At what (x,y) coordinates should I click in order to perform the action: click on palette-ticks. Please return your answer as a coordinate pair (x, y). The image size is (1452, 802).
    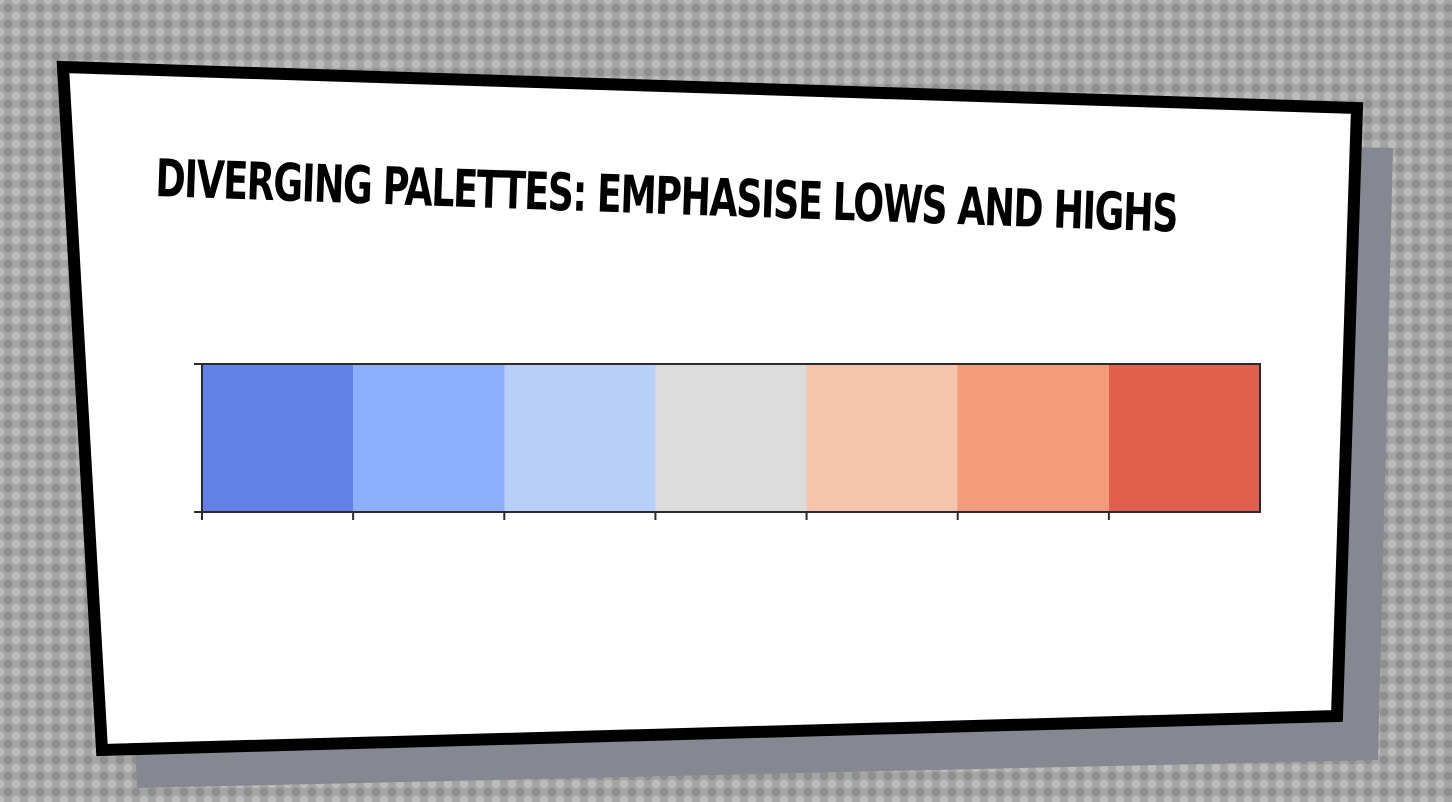
    Looking at the image, I should click on (652, 441).